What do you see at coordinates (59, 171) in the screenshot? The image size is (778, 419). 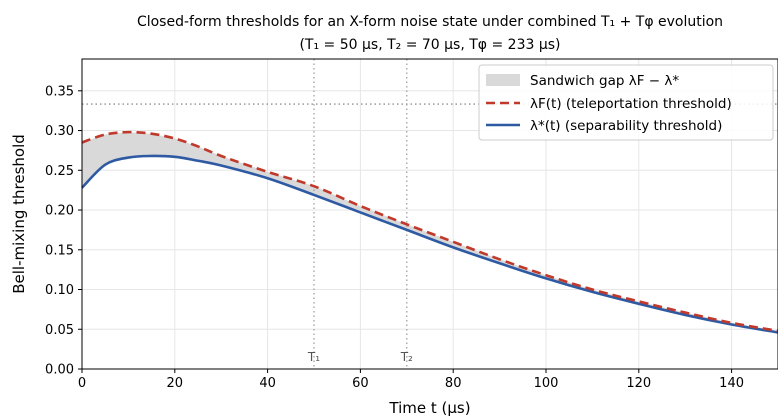 I see `y-tick-label: 0.25` at bounding box center [59, 171].